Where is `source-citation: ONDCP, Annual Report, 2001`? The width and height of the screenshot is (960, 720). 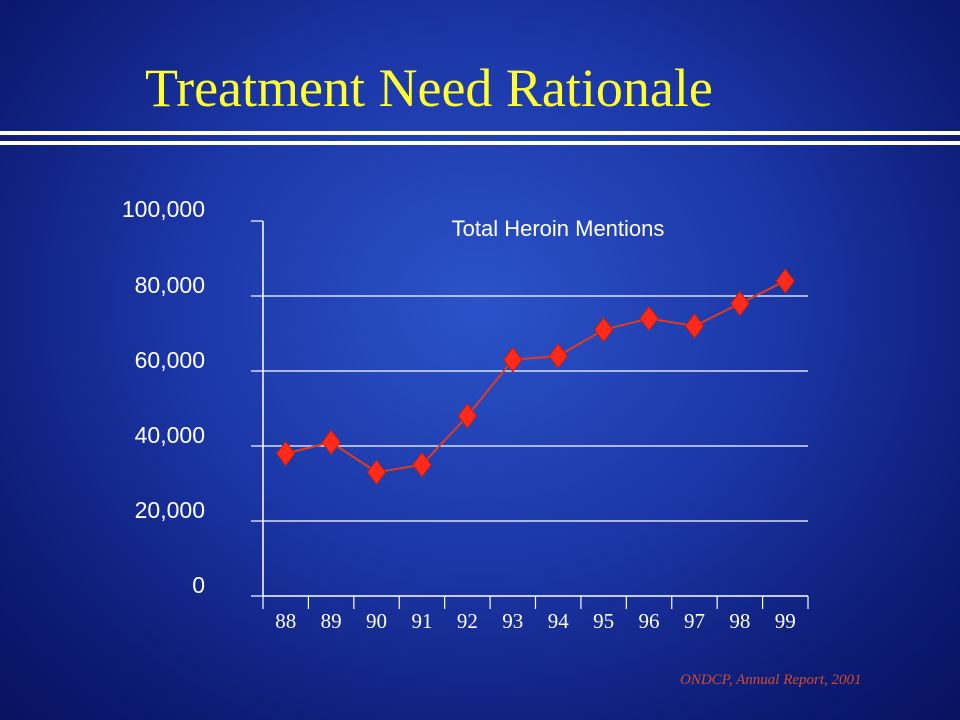 source-citation: ONDCP, Annual Report, 2001 is located at coordinates (771, 680).